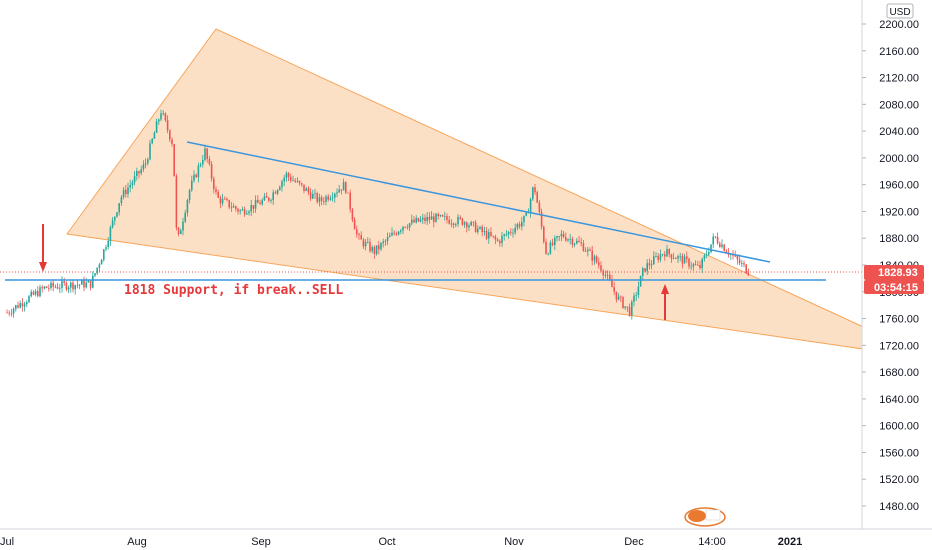 Image resolution: width=932 pixels, height=550 pixels. What do you see at coordinates (899, 132) in the screenshot?
I see `y-tick-label: 2040.00` at bounding box center [899, 132].